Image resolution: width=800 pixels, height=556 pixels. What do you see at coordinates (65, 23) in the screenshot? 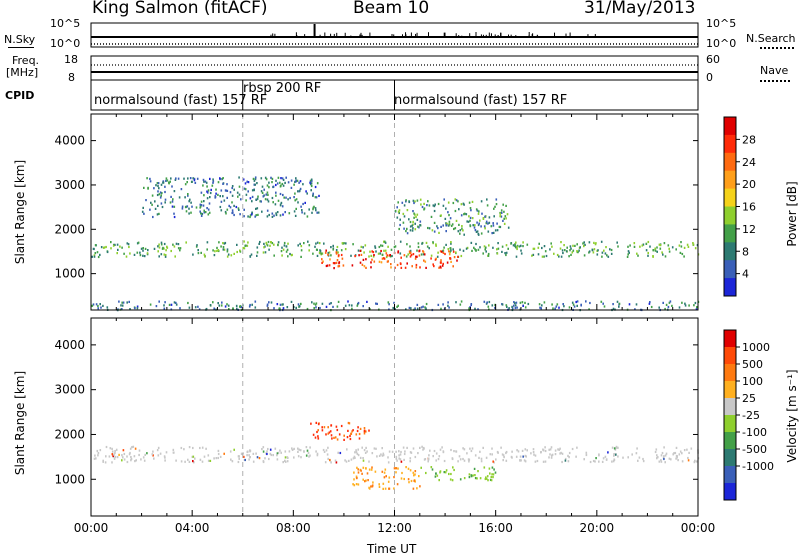
I see `nsky-tick-top: 10^5` at bounding box center [65, 23].